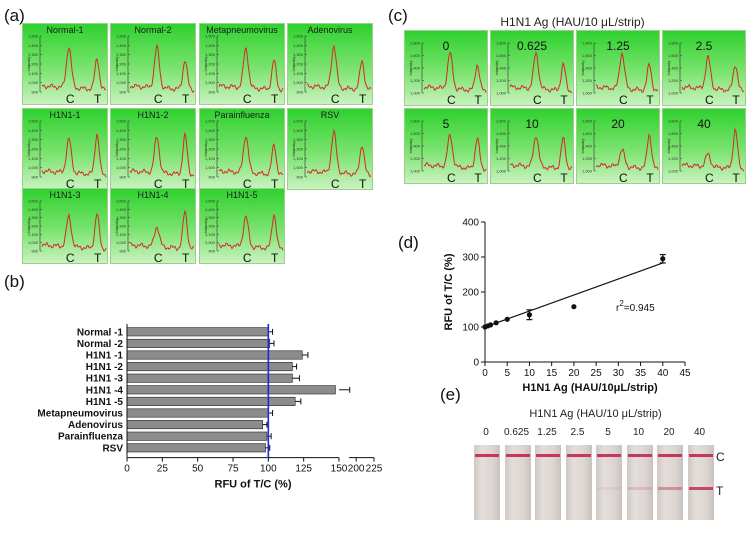  What do you see at coordinates (339, 469) in the screenshot?
I see `x-tick-label: 150` at bounding box center [339, 469].